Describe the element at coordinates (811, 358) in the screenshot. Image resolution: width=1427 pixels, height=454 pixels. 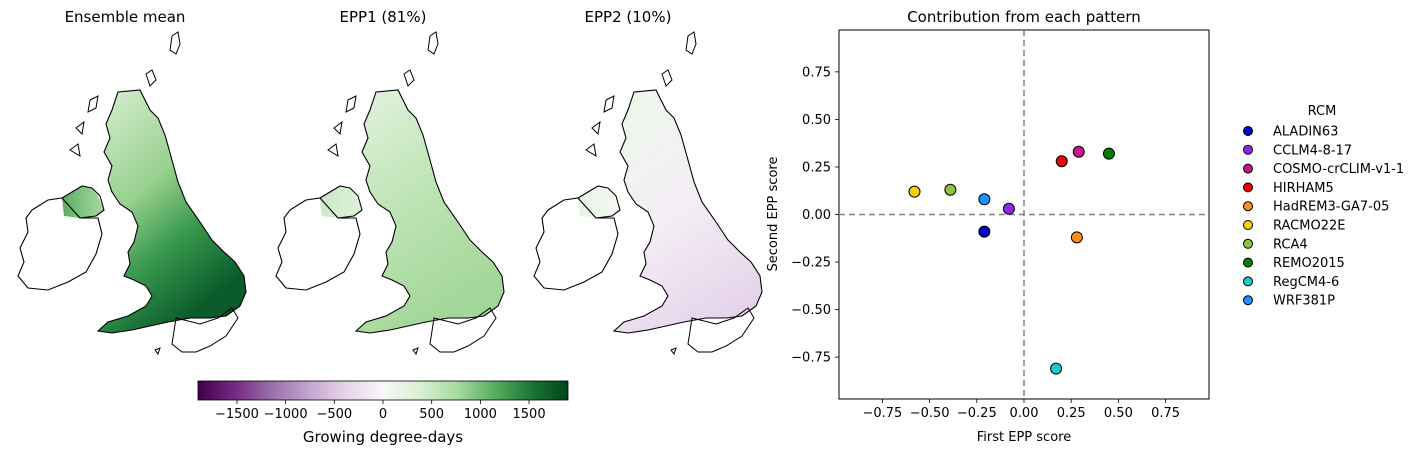
I see `y-tick-label: −0.75` at that location.